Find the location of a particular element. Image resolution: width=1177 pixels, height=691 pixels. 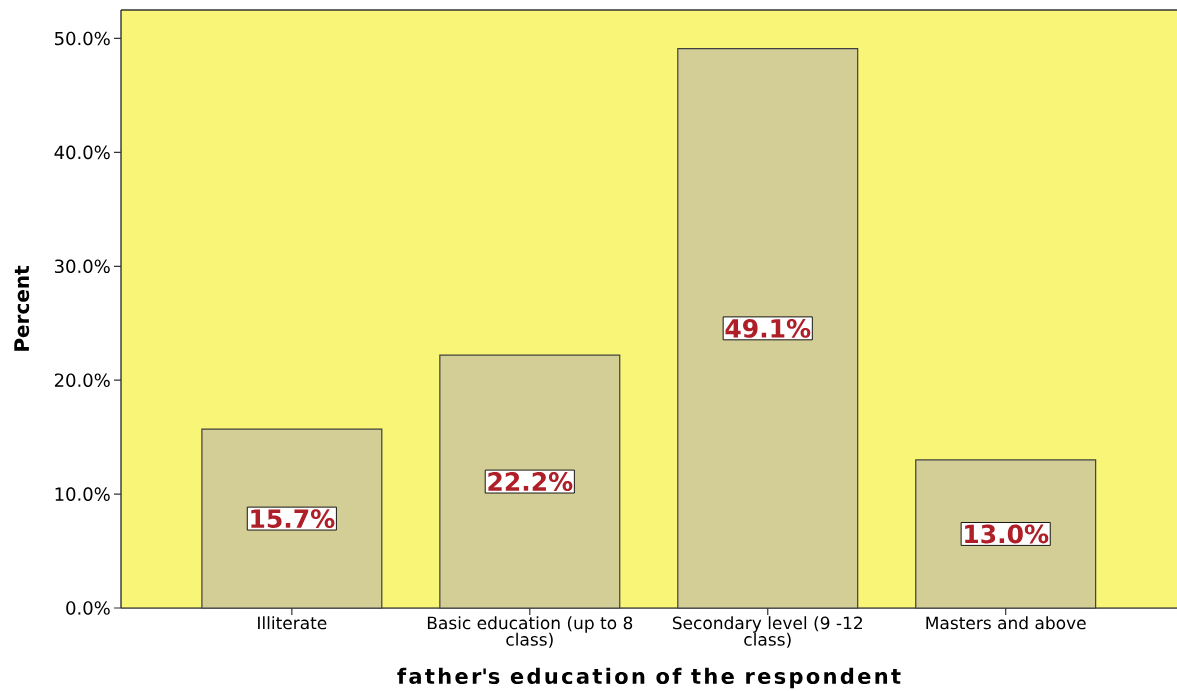

y-tick-label: 40.0% is located at coordinates (82, 152).